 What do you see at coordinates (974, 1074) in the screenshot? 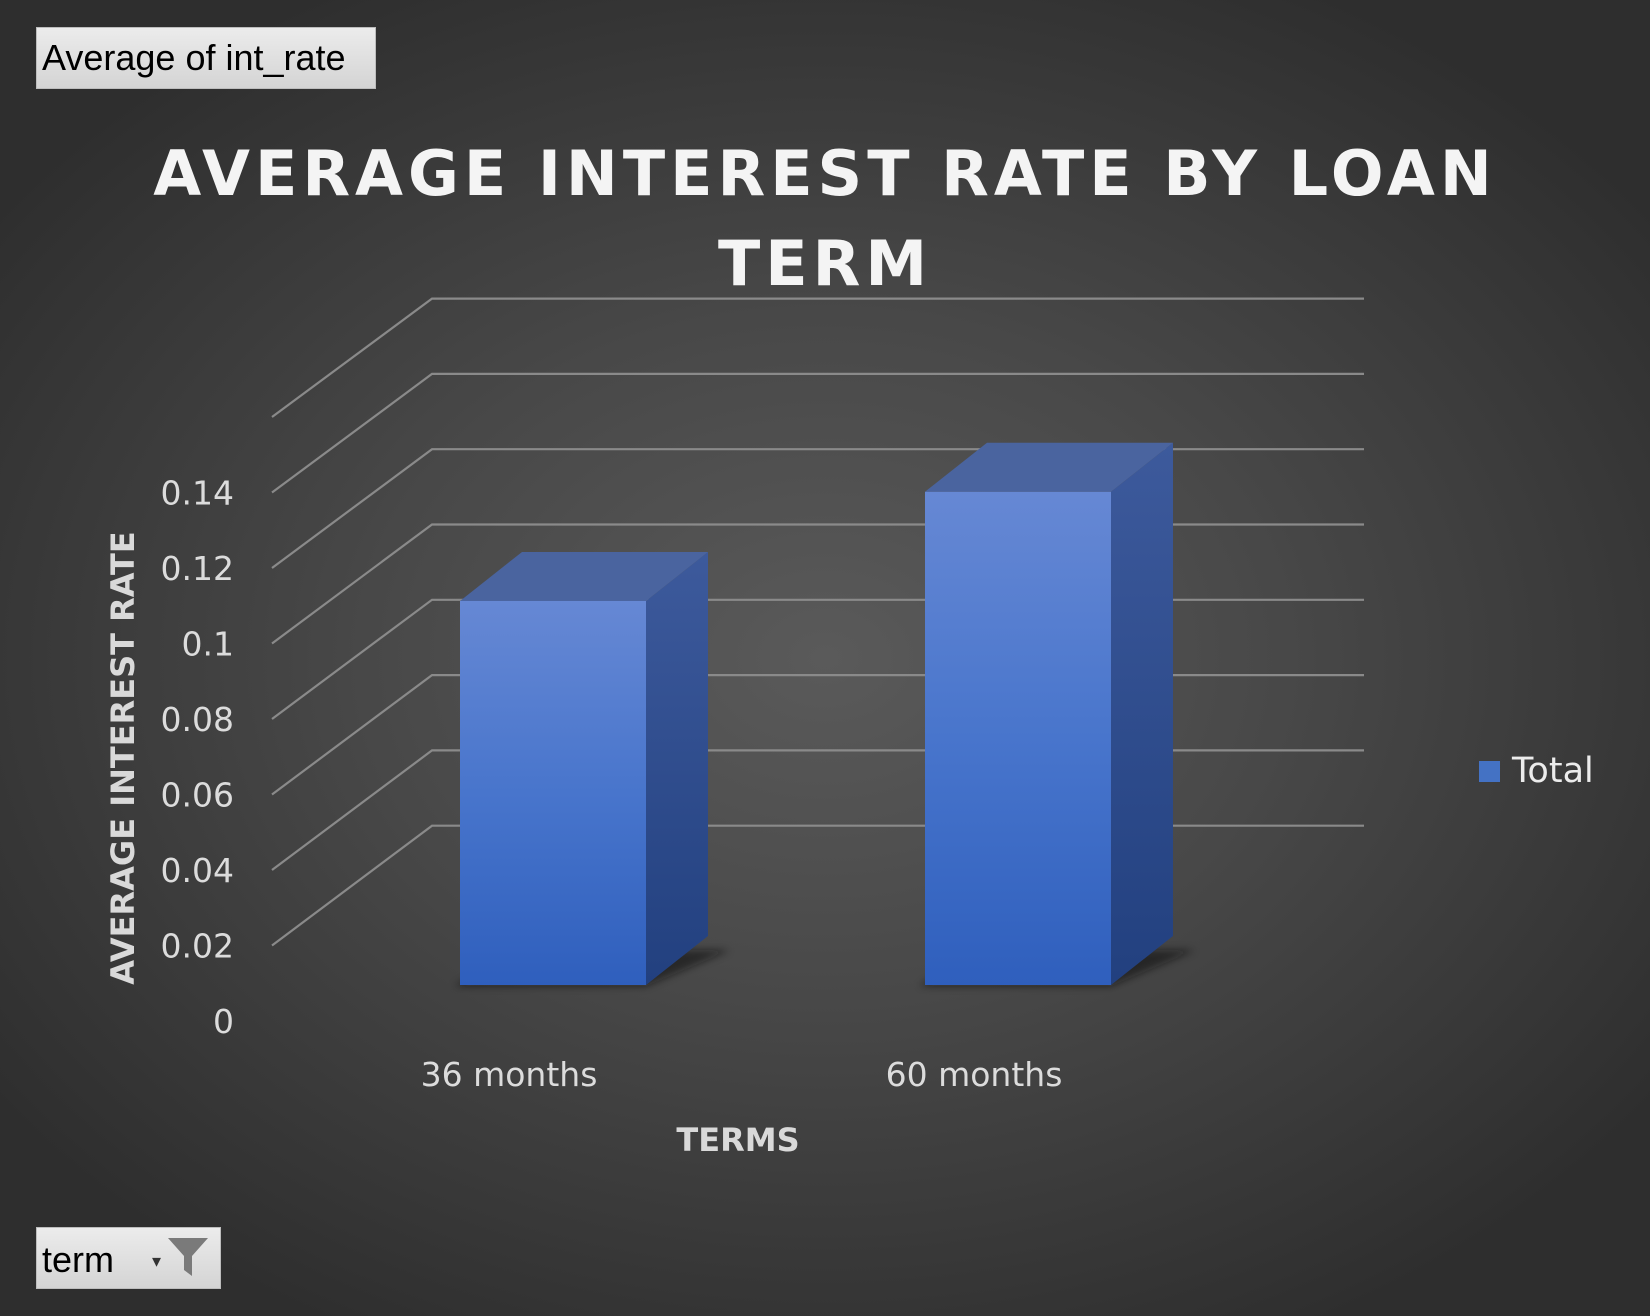
I see `x-tick-label: 60 months` at bounding box center [974, 1074].